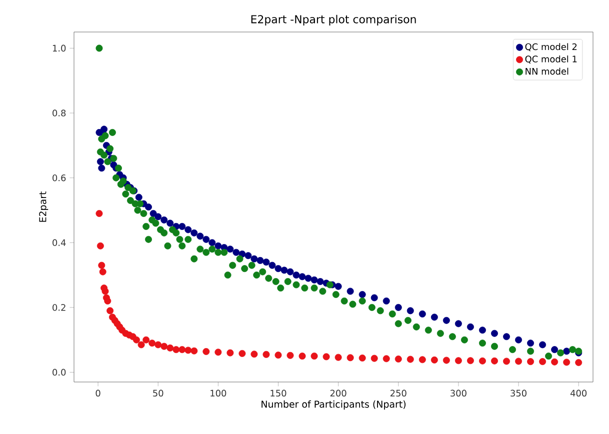 The width and height of the screenshot is (609, 434). I want to click on x-tick-label: 100, so click(218, 393).